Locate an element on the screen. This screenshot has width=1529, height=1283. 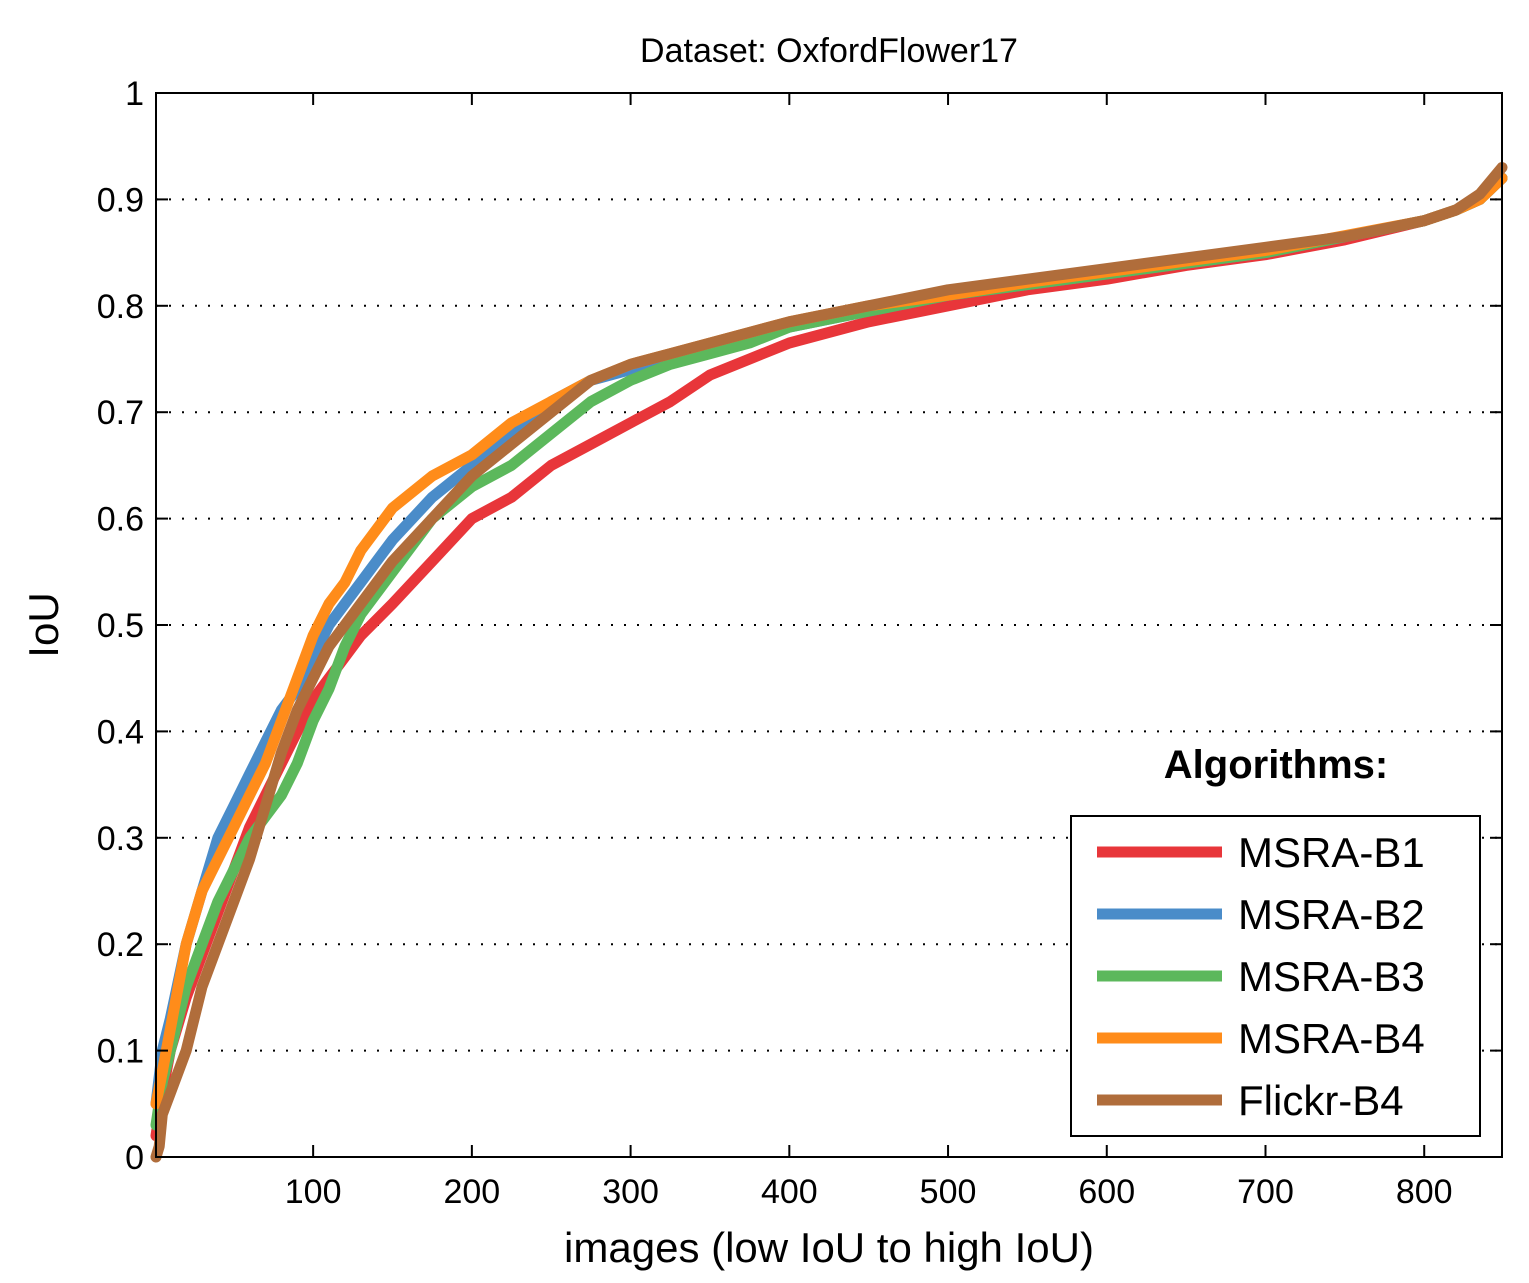
legend-label: MSRA-B2 is located at coordinates (1331, 914).